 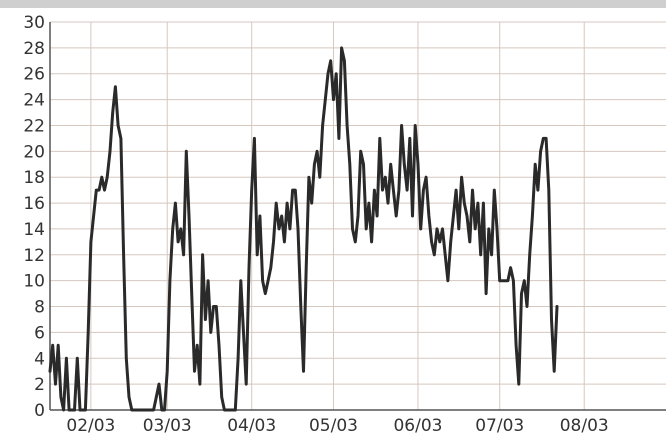 I want to click on y-tick-label: 0, so click(x=39, y=411).